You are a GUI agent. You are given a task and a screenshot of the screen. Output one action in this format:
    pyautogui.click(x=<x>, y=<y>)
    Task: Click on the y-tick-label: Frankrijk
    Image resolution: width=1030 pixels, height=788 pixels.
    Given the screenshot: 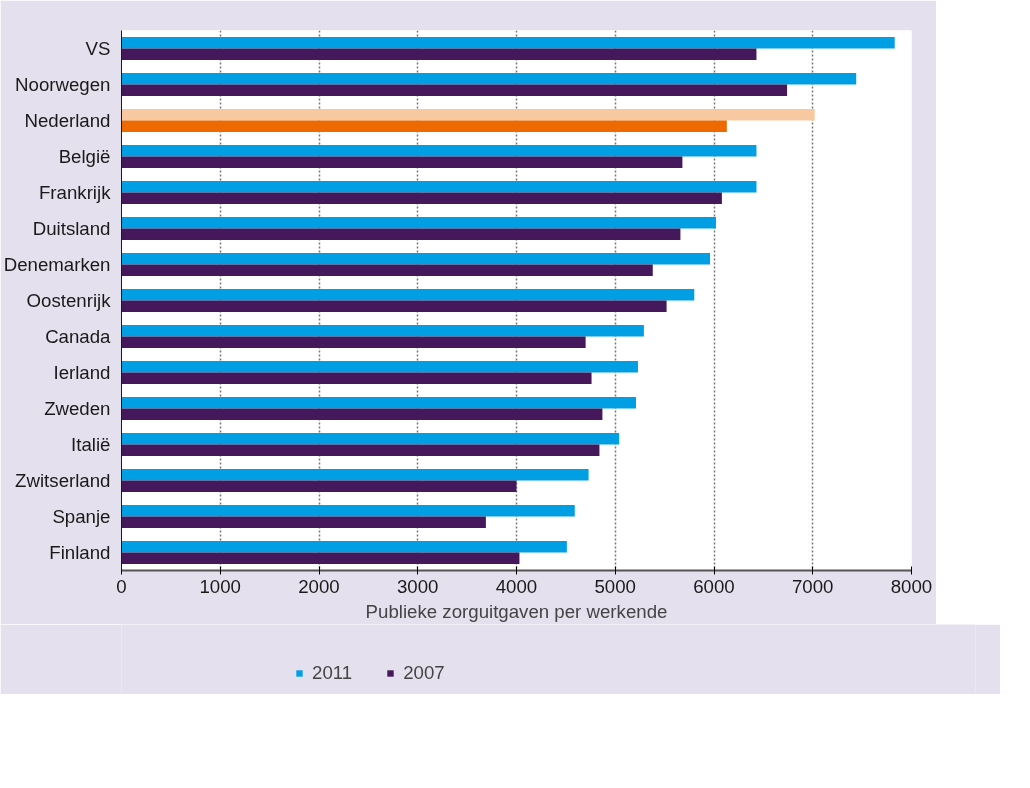 What is the action you would take?
    pyautogui.click(x=75, y=192)
    